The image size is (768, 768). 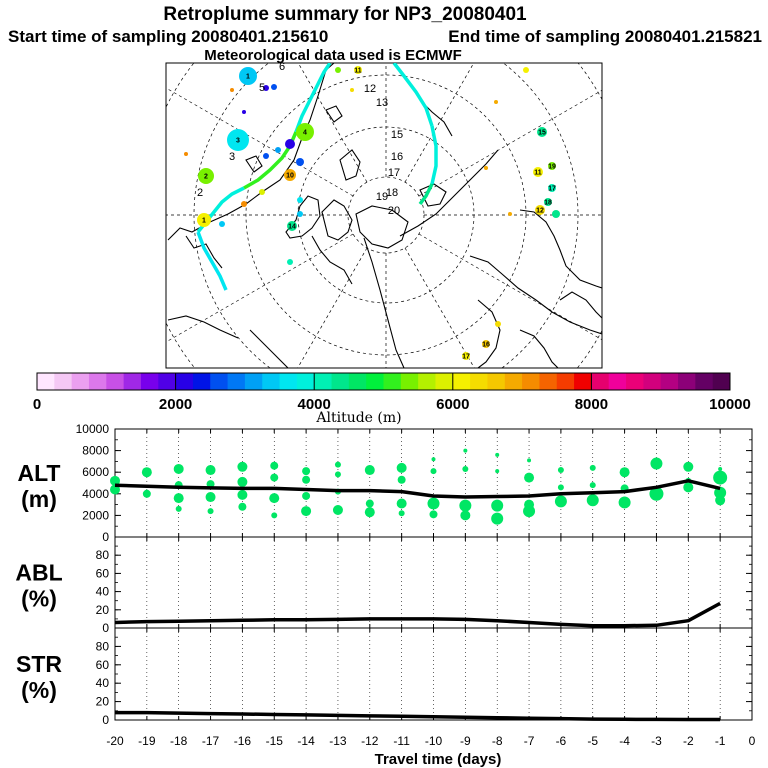 I want to click on x-tick-label: -7, so click(x=529, y=741).